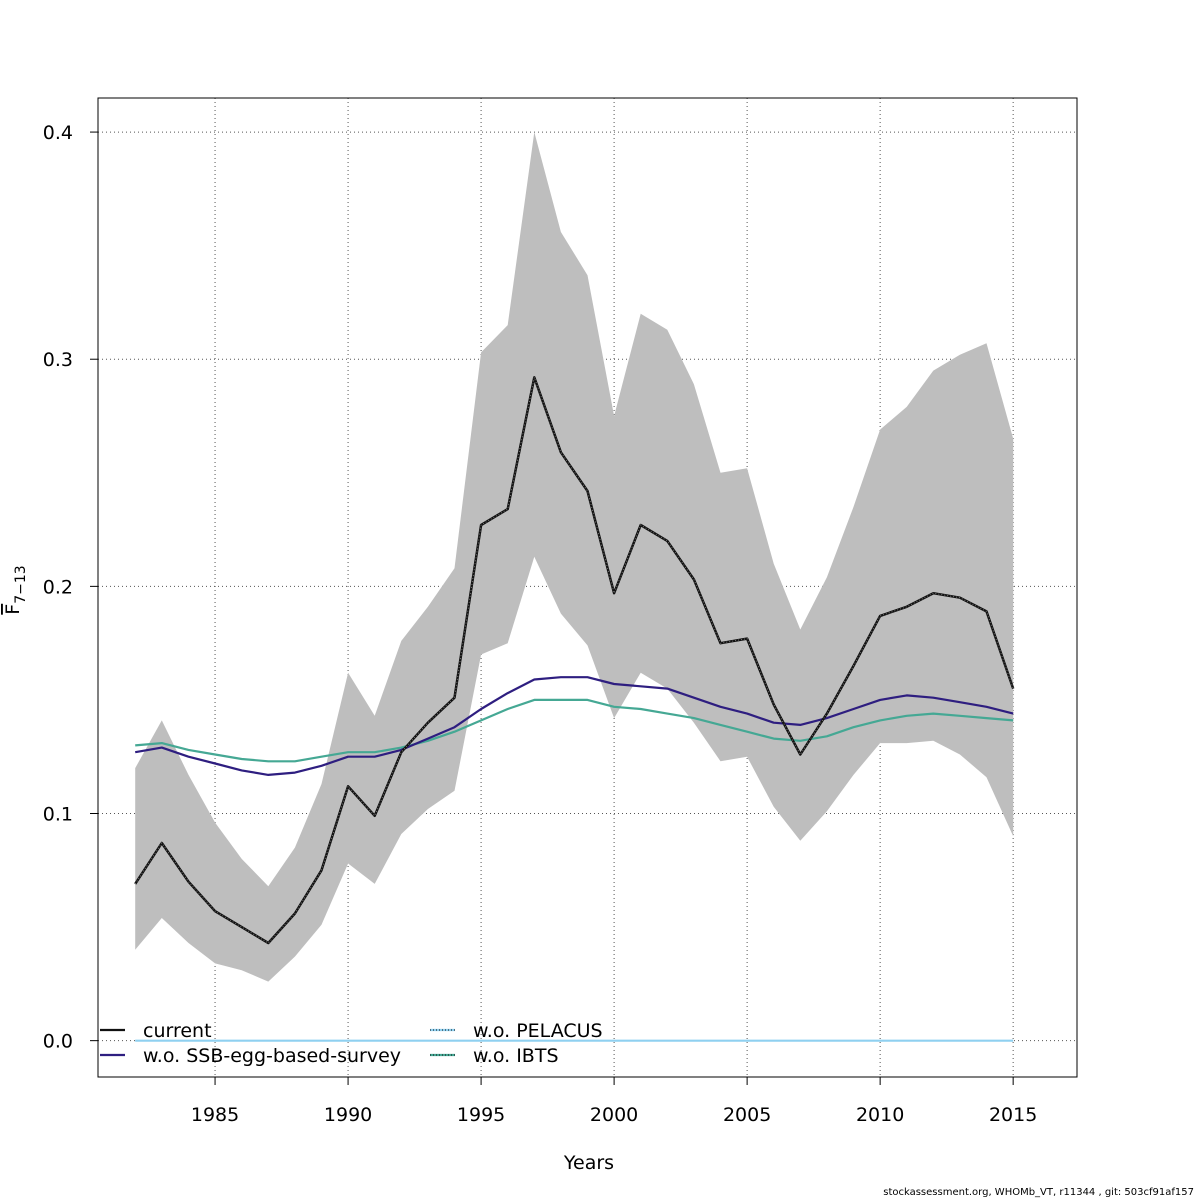 The height and width of the screenshot is (1200, 1200). What do you see at coordinates (13, 609) in the screenshot?
I see `y-axis-label-main: F` at bounding box center [13, 609].